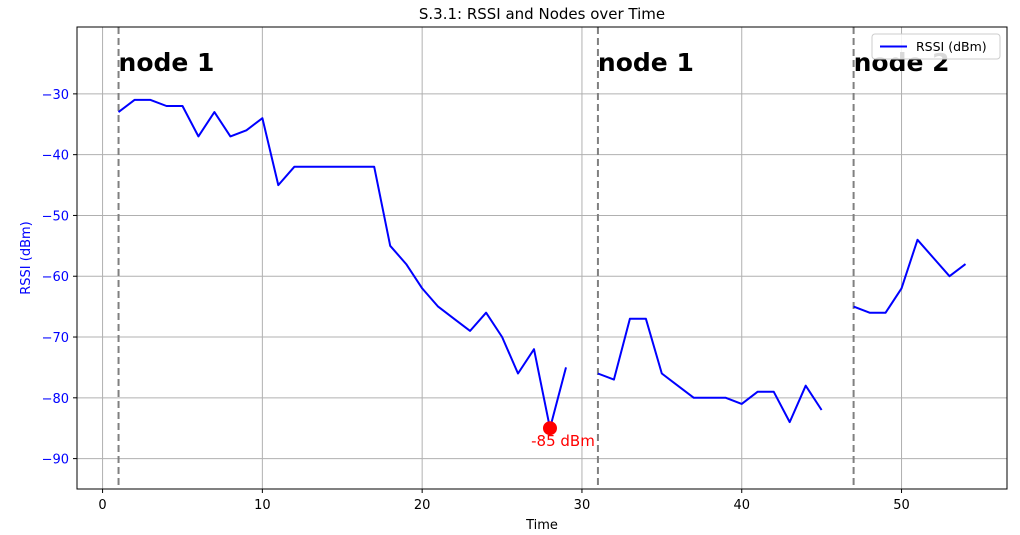 The image size is (1020, 535). What do you see at coordinates (262, 505) in the screenshot?
I see `x-tick-label: 10` at bounding box center [262, 505].